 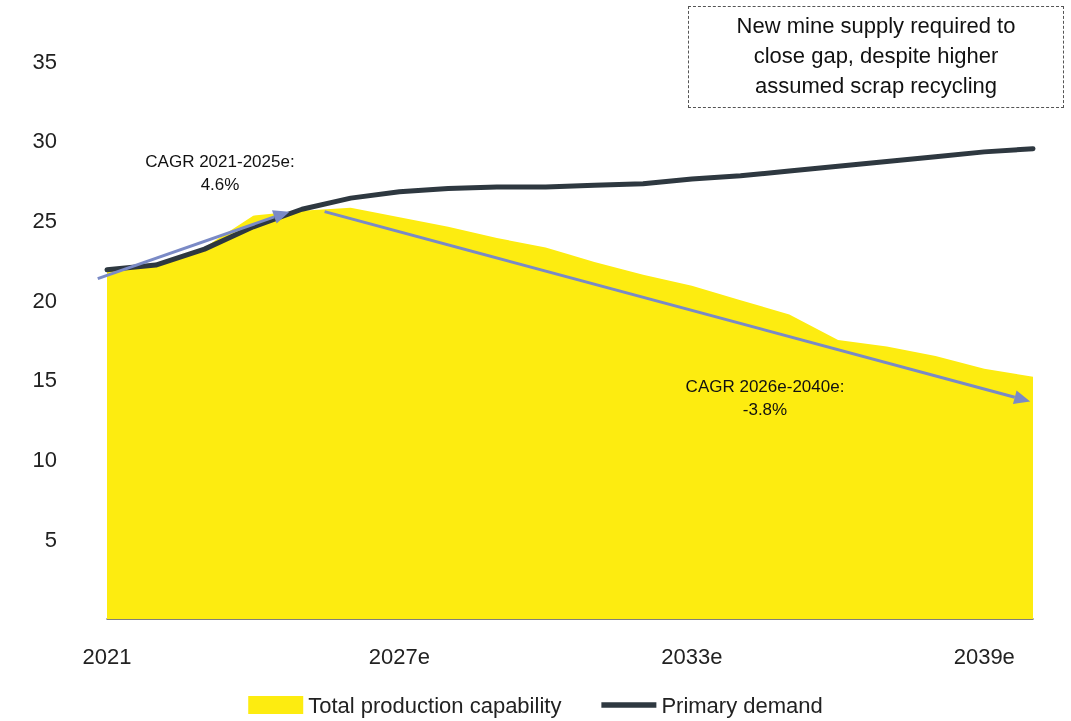 What do you see at coordinates (984, 656) in the screenshot?
I see `x-tick-label: 2039e` at bounding box center [984, 656].